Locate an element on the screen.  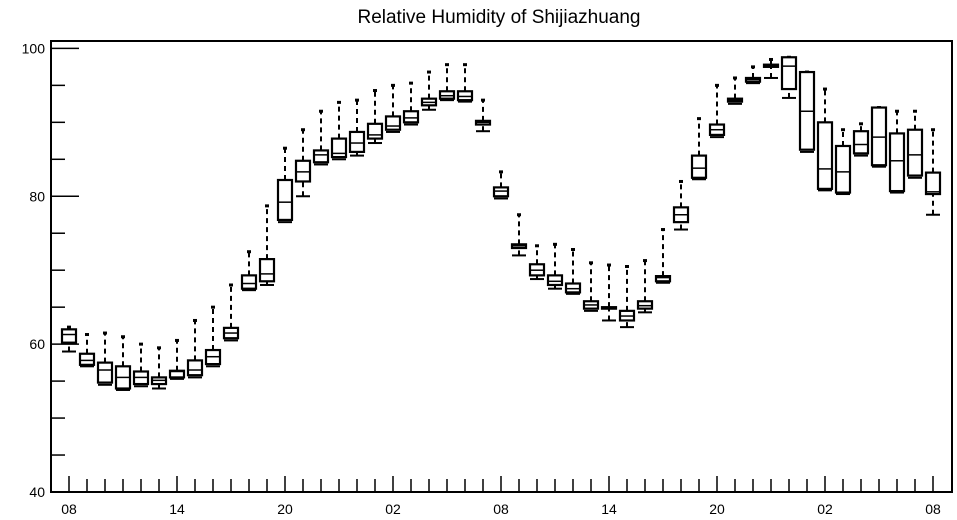
y-tick-label: 80 is located at coordinates (37, 196).